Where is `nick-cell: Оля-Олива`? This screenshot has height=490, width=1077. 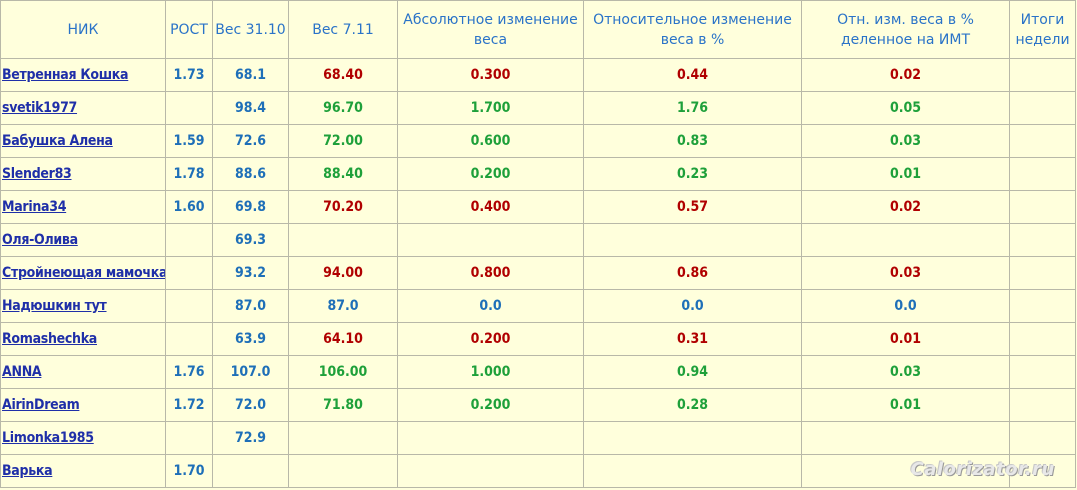
nick-cell: Оля-Олива is located at coordinates (83, 240).